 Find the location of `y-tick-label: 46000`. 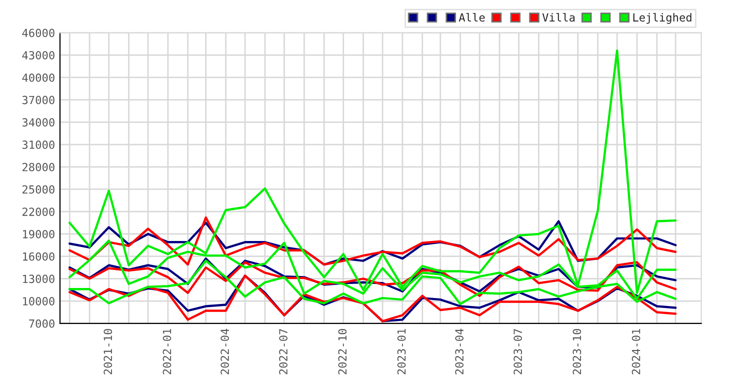

y-tick-label: 46000 is located at coordinates (38, 33).